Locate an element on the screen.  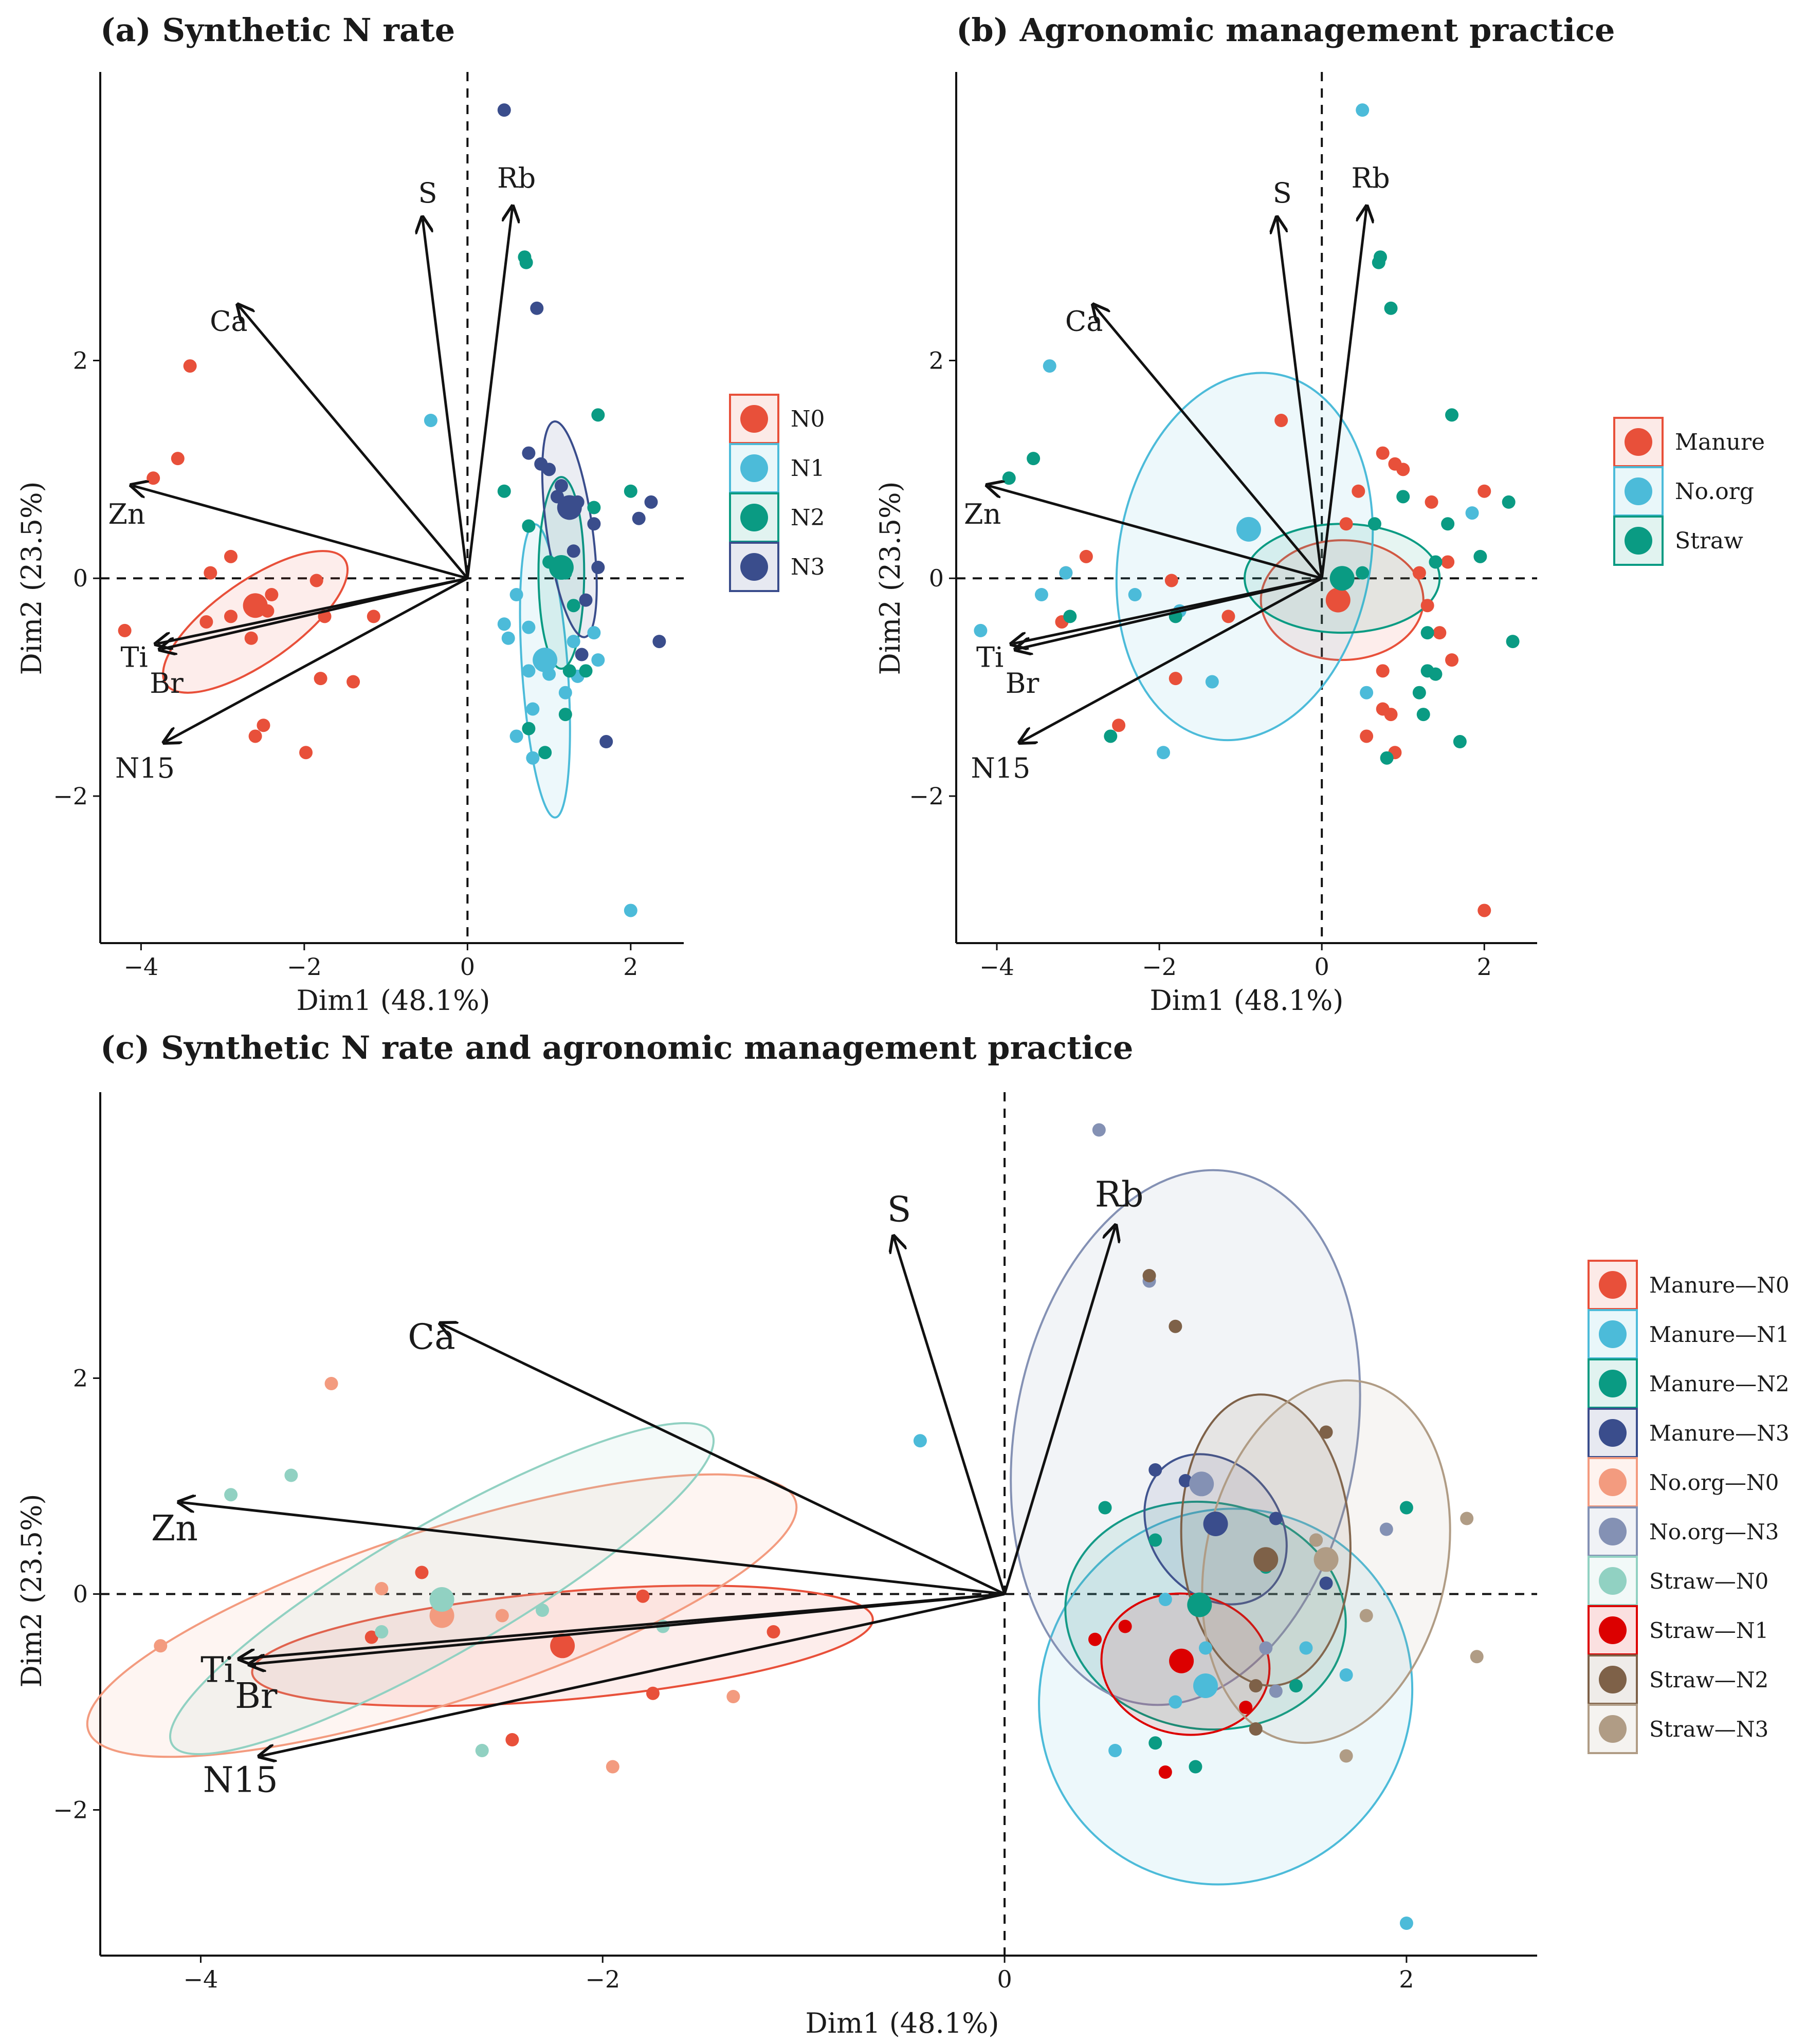
panel-c-legend-item-straw-n0: Straw—N0 is located at coordinates (1678, 1581).